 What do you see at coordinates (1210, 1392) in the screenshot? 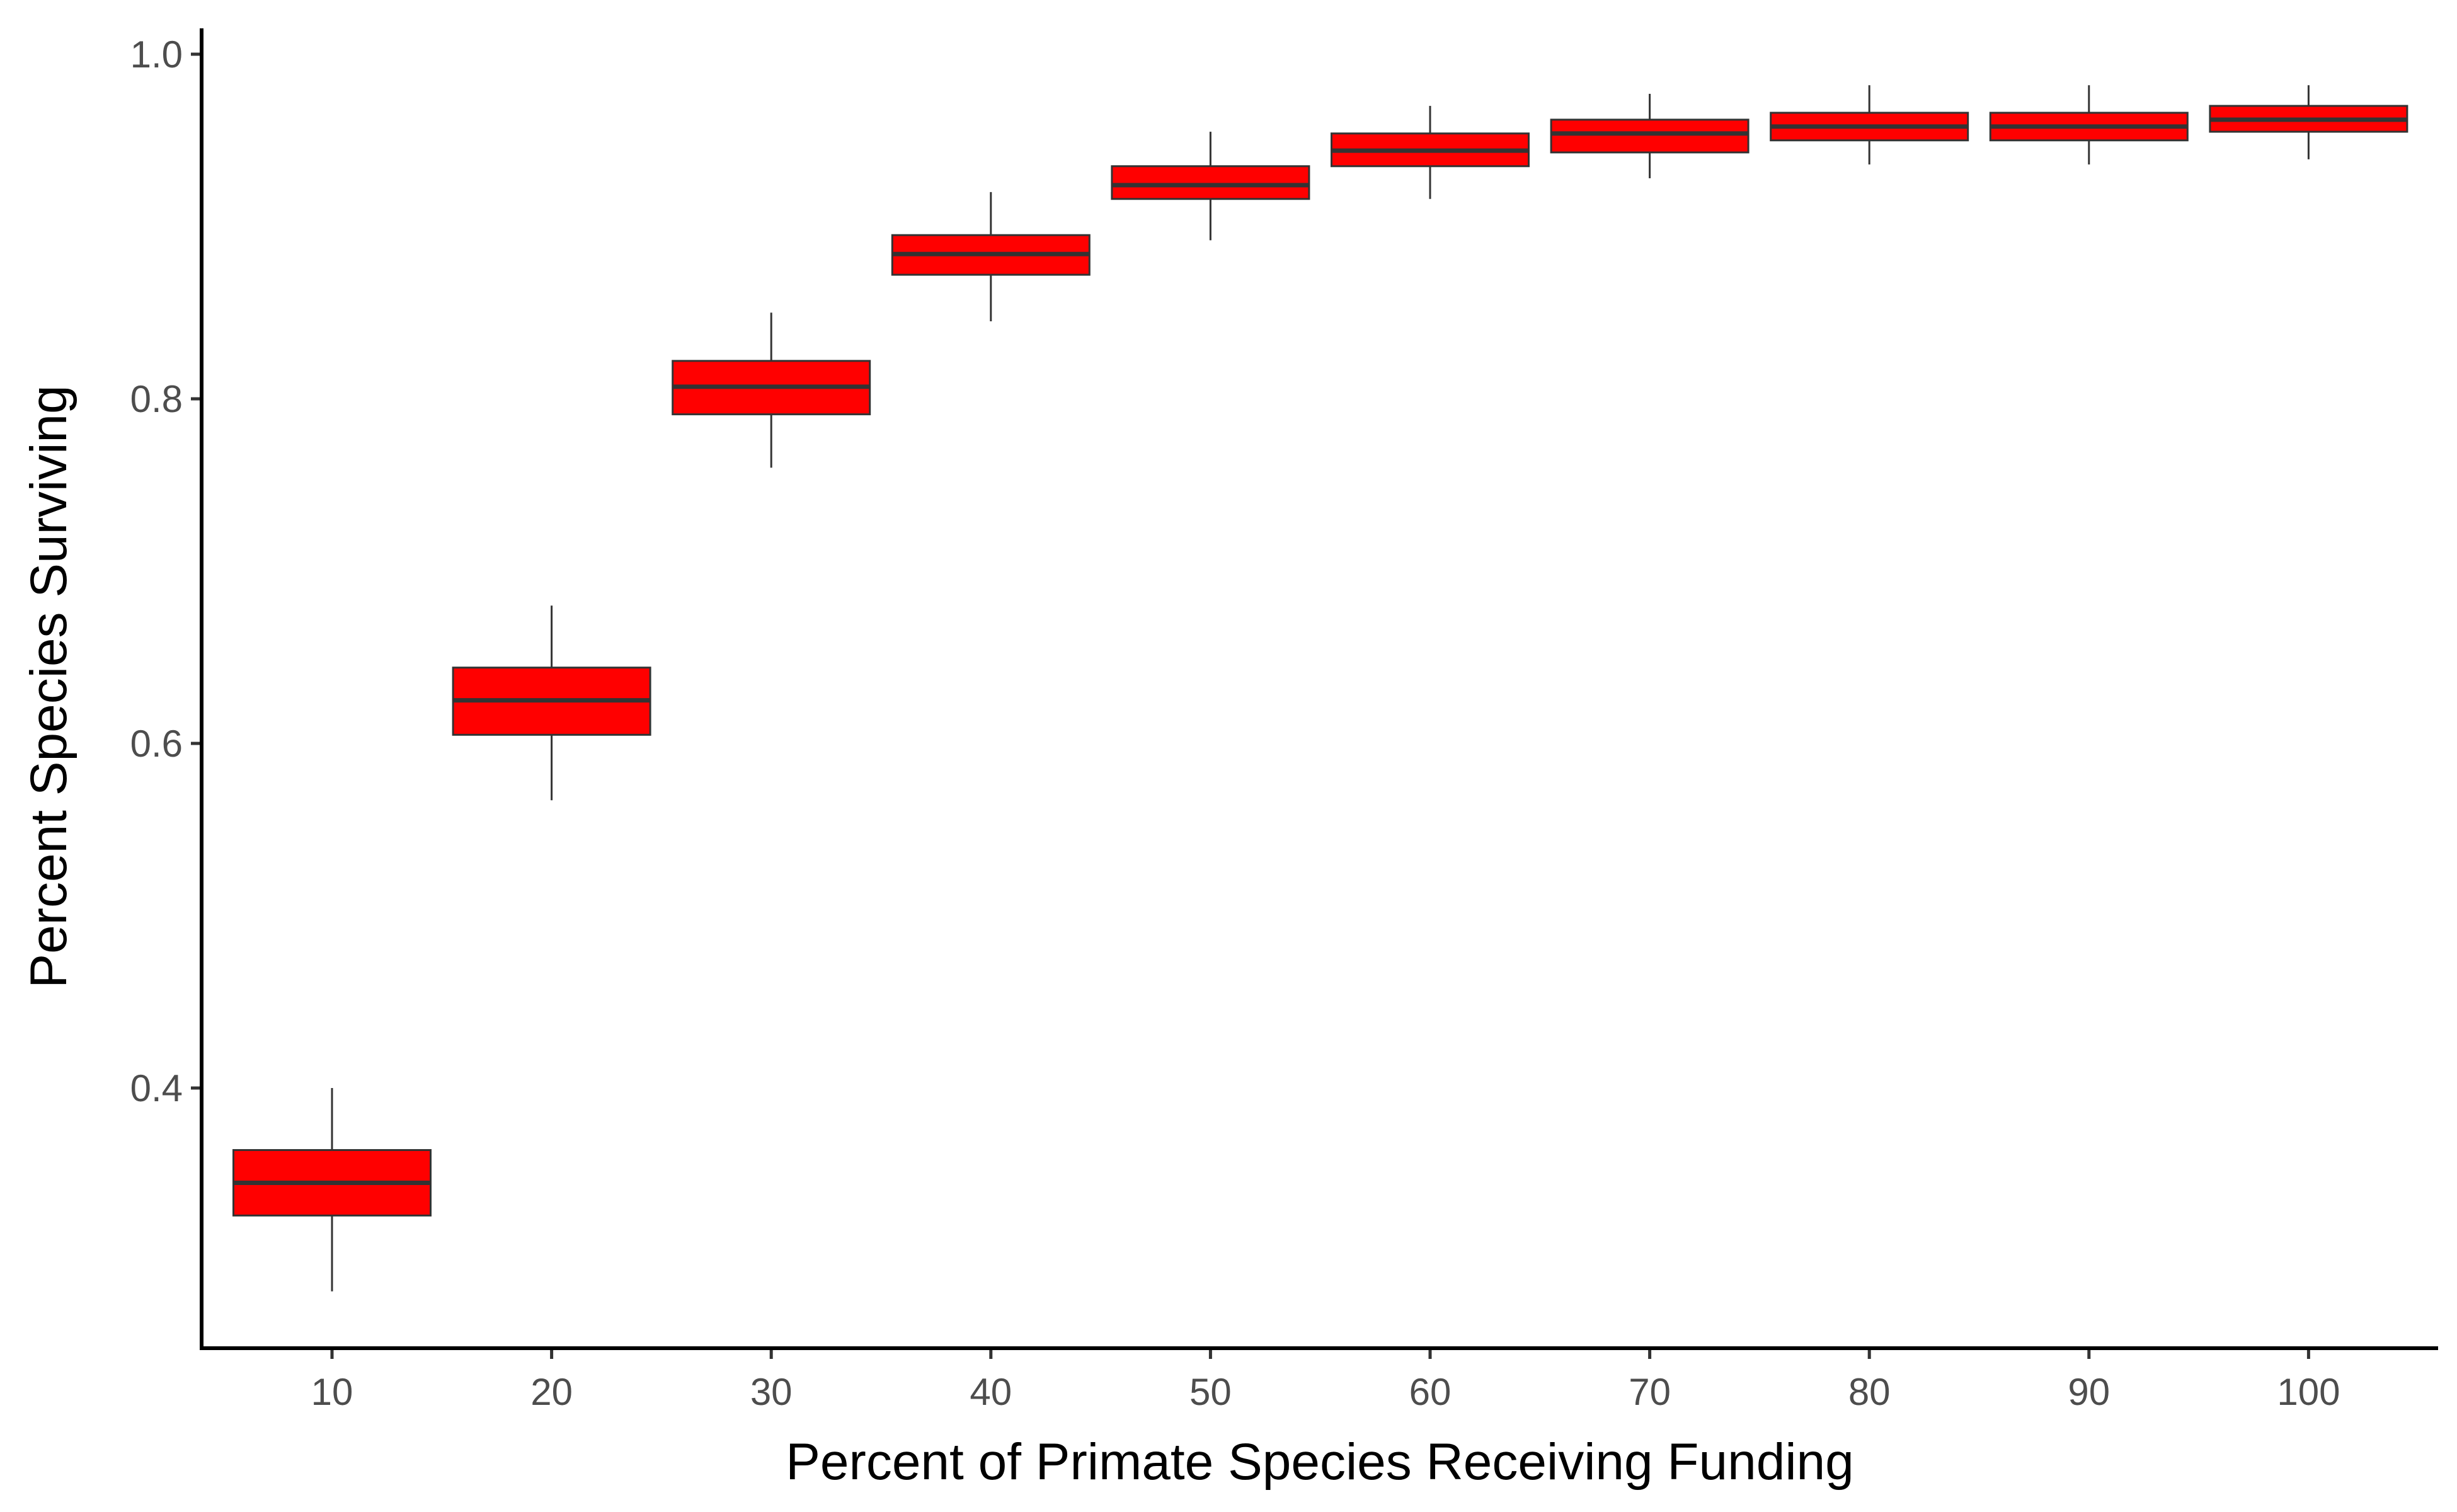
I see `x-tick-label-50: 50` at bounding box center [1210, 1392].